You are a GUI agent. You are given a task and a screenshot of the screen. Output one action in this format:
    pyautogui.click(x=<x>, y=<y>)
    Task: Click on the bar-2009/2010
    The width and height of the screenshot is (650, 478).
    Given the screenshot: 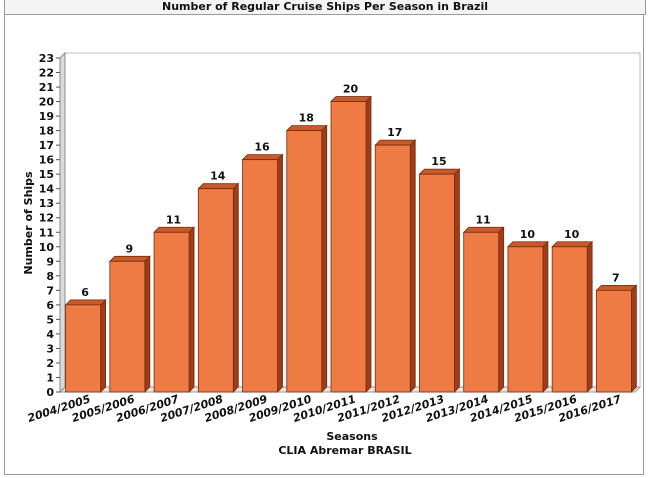 What is the action you would take?
    pyautogui.click(x=306, y=258)
    